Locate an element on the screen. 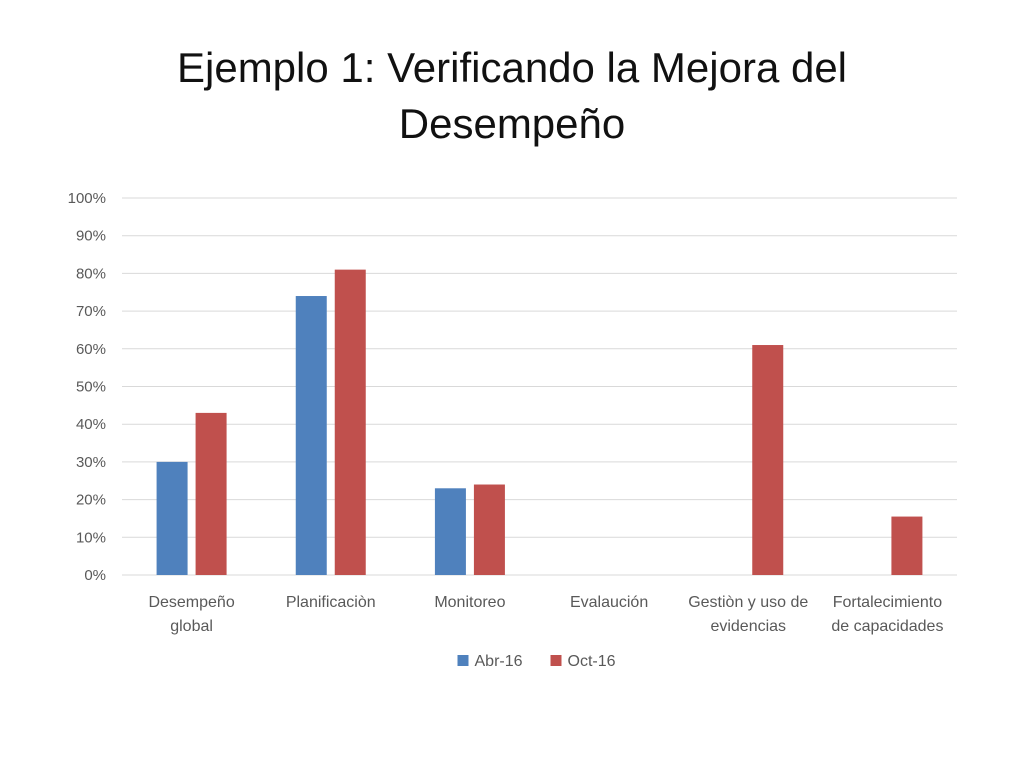 This screenshot has height=768, width=1024. x-category-label: Gestiòn y uso de is located at coordinates (748, 602).